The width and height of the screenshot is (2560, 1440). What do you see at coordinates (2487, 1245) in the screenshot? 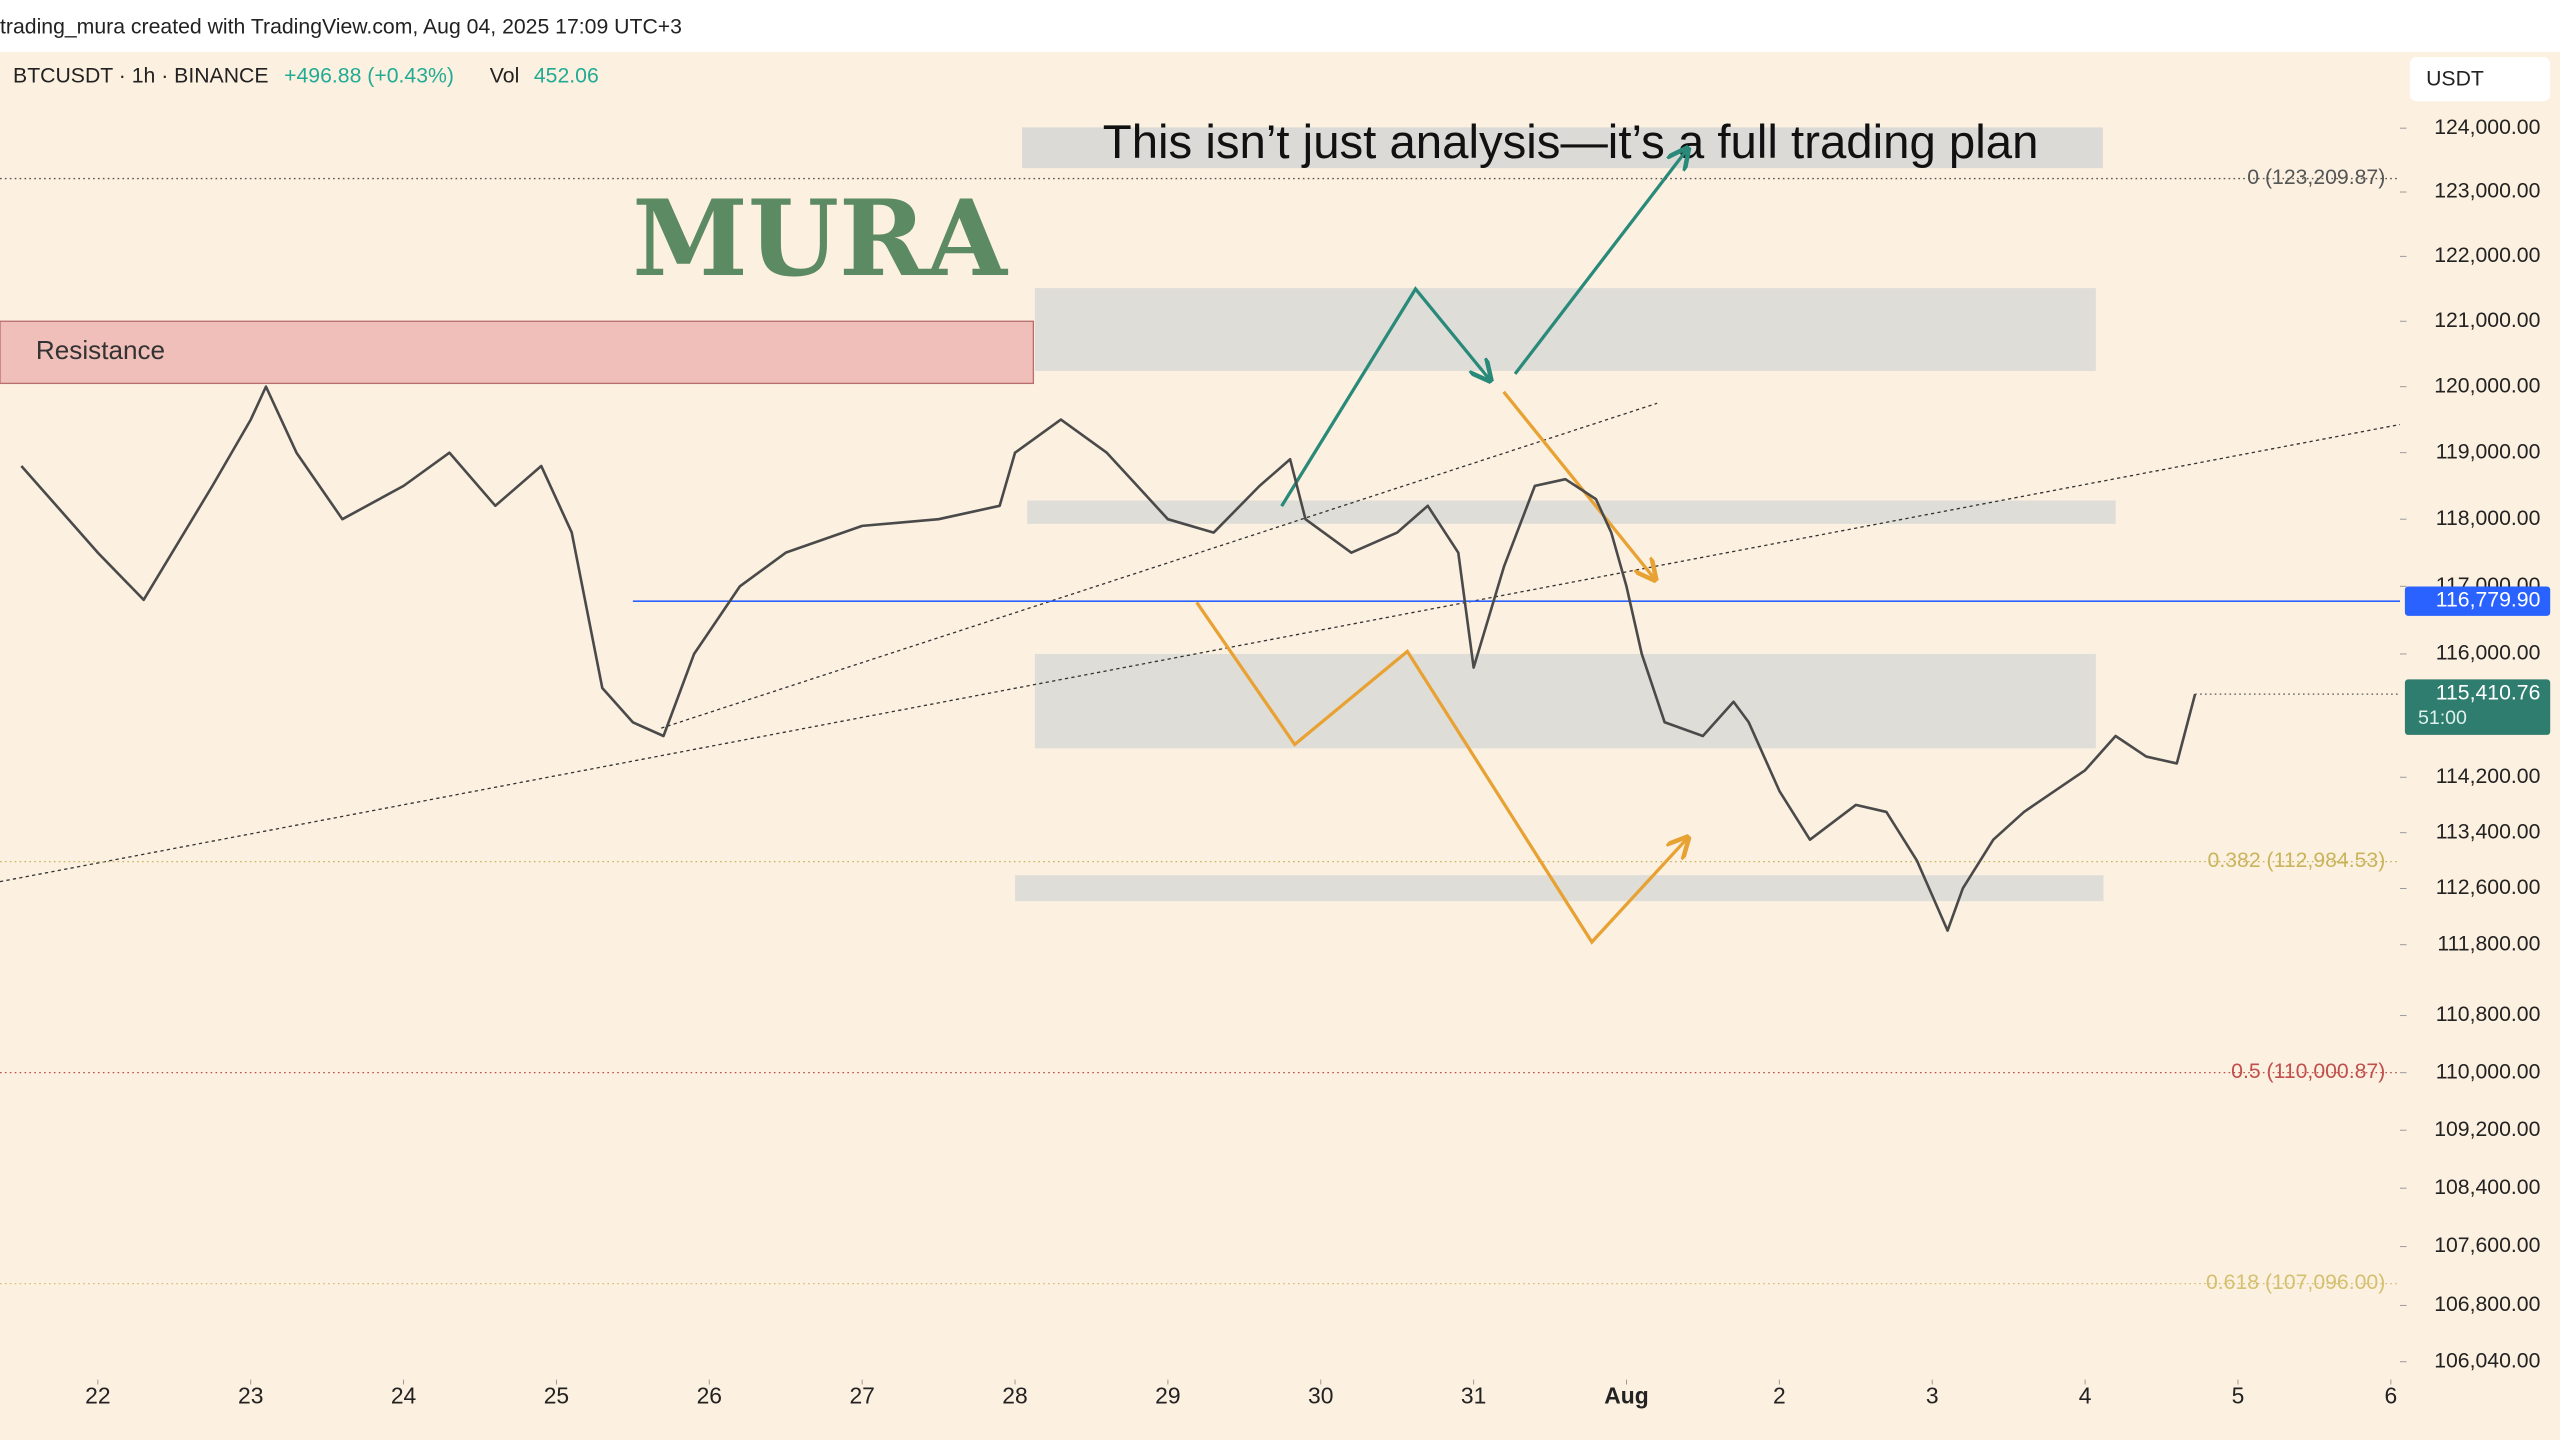
I see `y-tick-label: 107,600.00` at bounding box center [2487, 1245].